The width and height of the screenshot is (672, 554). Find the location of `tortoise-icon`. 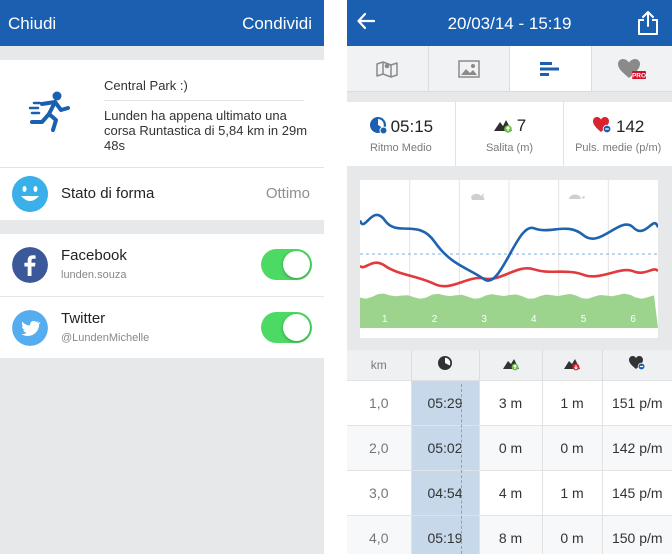

tortoise-icon is located at coordinates (577, 196).